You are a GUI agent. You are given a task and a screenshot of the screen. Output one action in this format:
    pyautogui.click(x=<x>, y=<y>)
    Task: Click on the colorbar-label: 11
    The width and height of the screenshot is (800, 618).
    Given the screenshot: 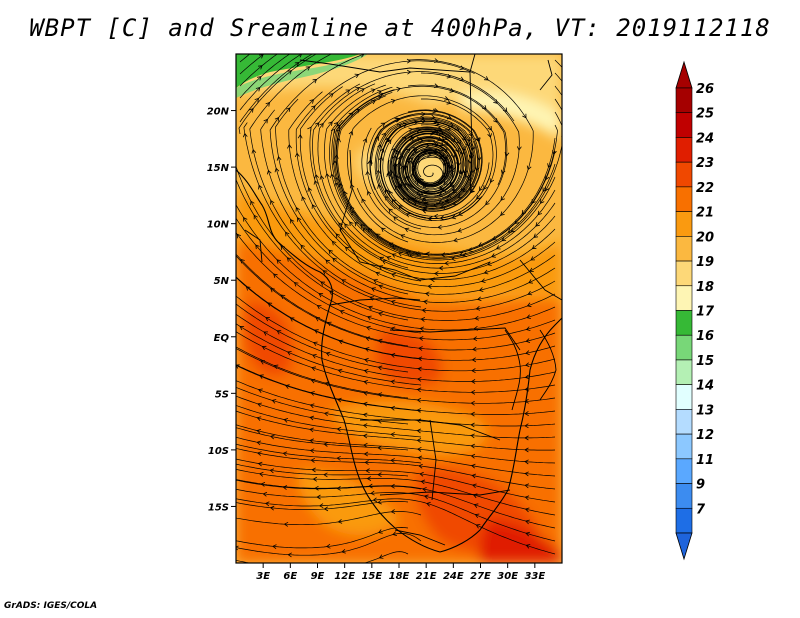 What is the action you would take?
    pyautogui.click(x=705, y=460)
    